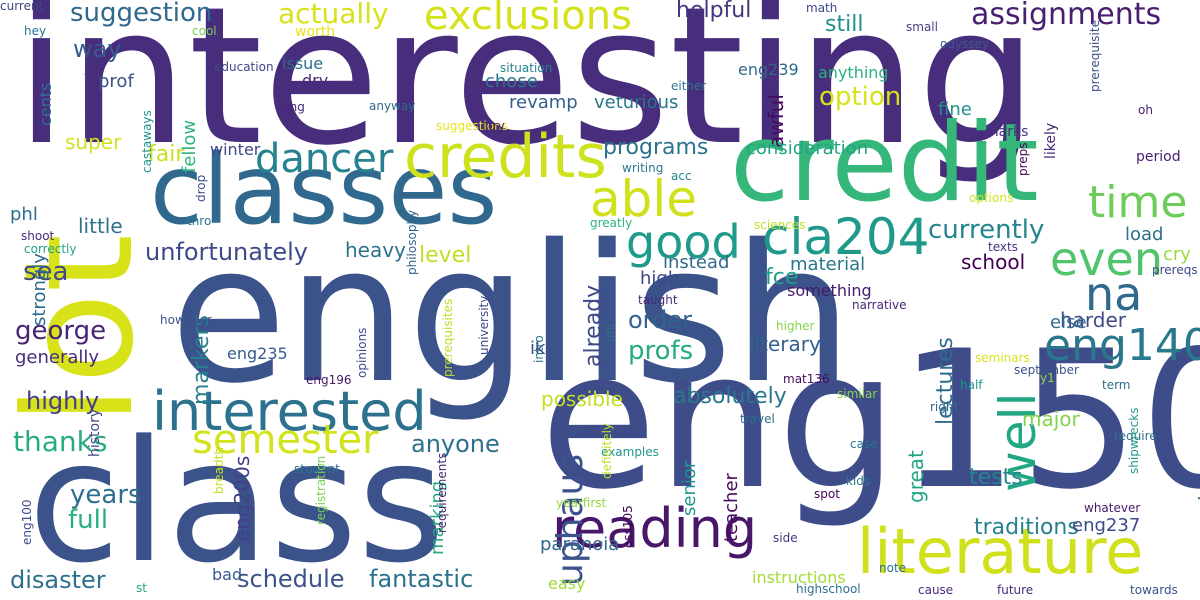 The image size is (1200, 600). I want to click on word-examples: examples, so click(630, 452).